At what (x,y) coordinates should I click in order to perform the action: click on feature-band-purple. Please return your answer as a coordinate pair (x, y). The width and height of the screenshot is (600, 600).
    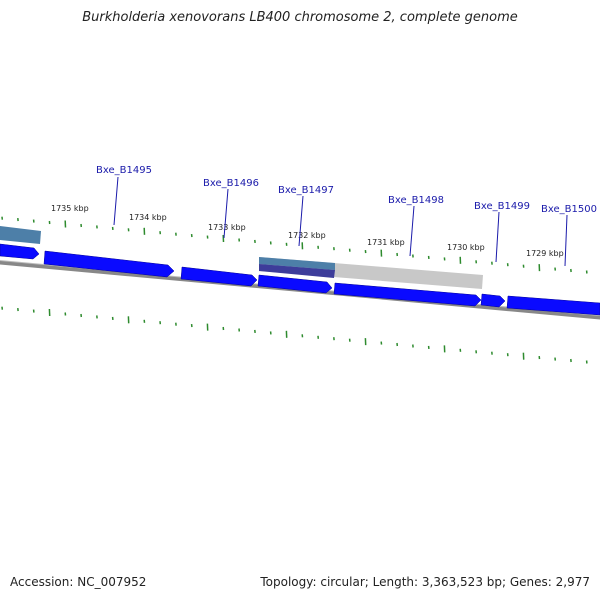
    Looking at the image, I should click on (297, 271).